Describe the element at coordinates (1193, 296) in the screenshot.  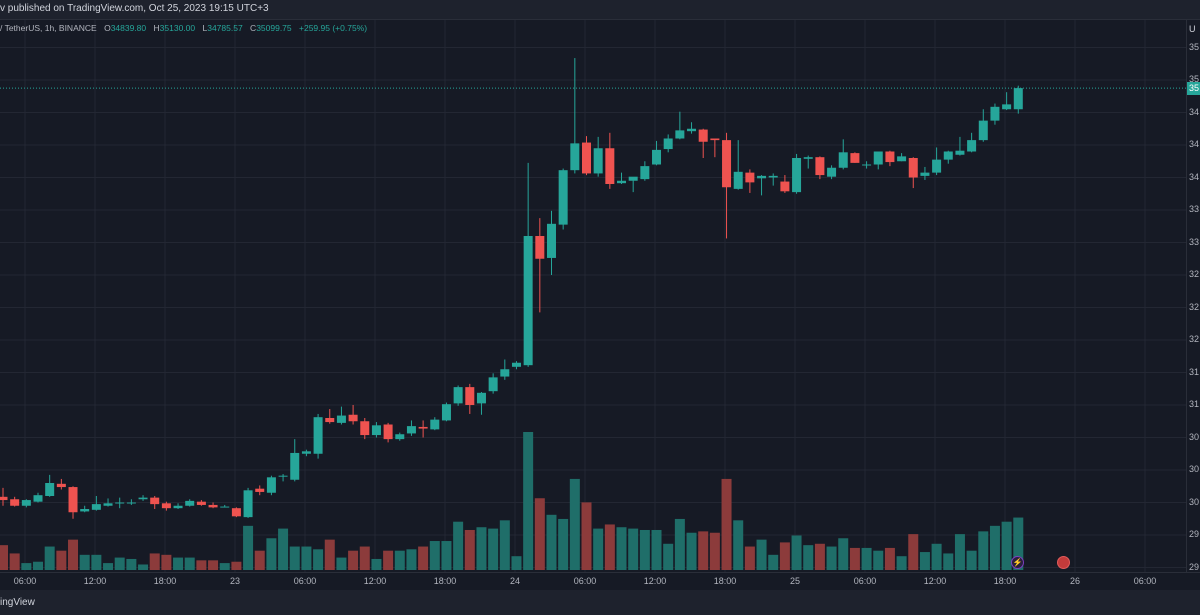
I see `price-axis: U 35 35 34 34 34 33 33 32 32 32 31 31 30 30 30 29 29 35` at that location.